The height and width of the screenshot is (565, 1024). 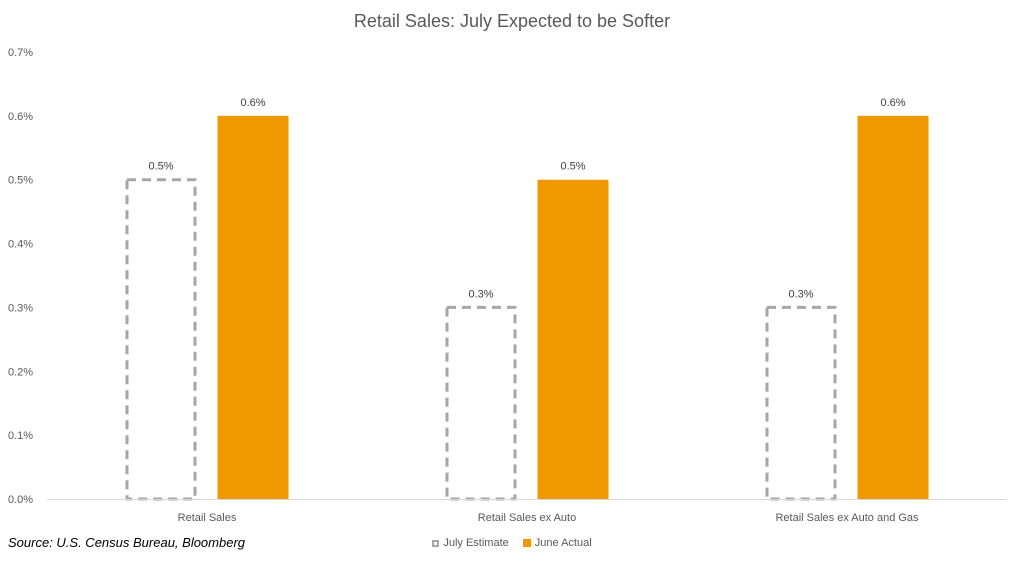 What do you see at coordinates (207, 518) in the screenshot?
I see `x-tick-label: Retail Sales` at bounding box center [207, 518].